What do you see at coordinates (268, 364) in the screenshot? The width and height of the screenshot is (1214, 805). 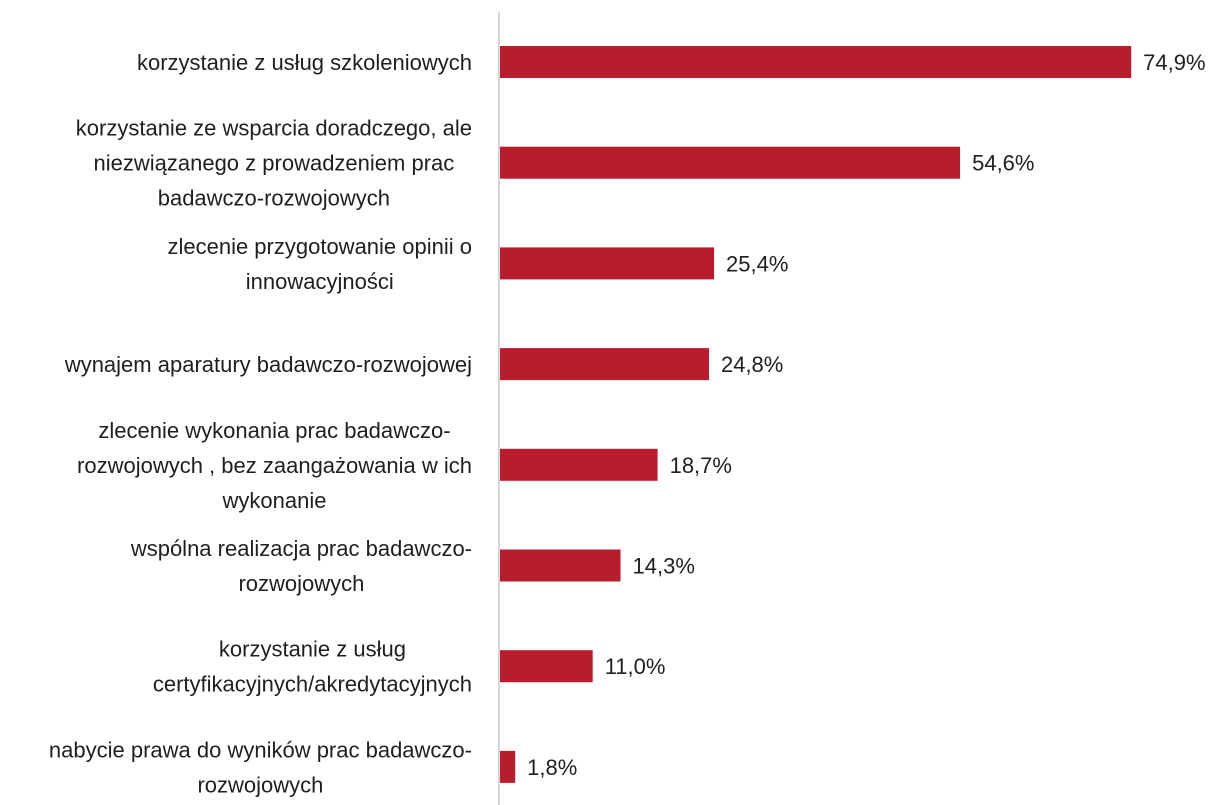 I see `category-label-4: wynajem aparatury badawczo-rozwojowej` at bounding box center [268, 364].